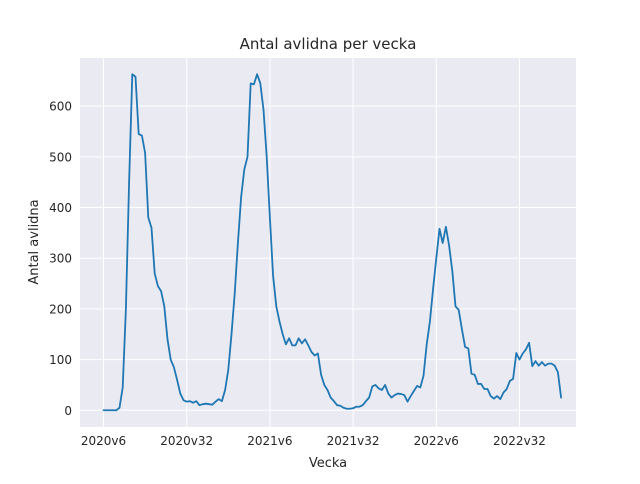 Image resolution: width=640 pixels, height=484 pixels. I want to click on x-tick-label: 2022v6, so click(436, 441).